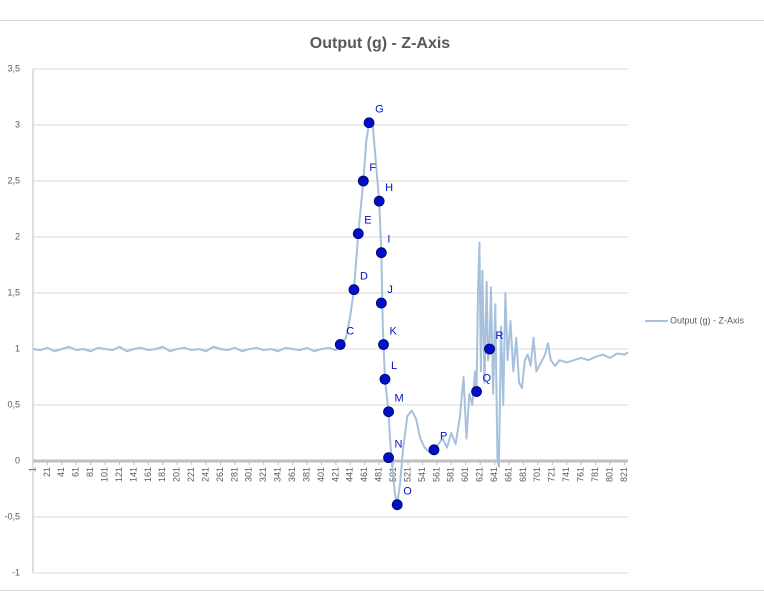 The height and width of the screenshot is (603, 764). What do you see at coordinates (372, 168) in the screenshot?
I see `point-label: F` at bounding box center [372, 168].